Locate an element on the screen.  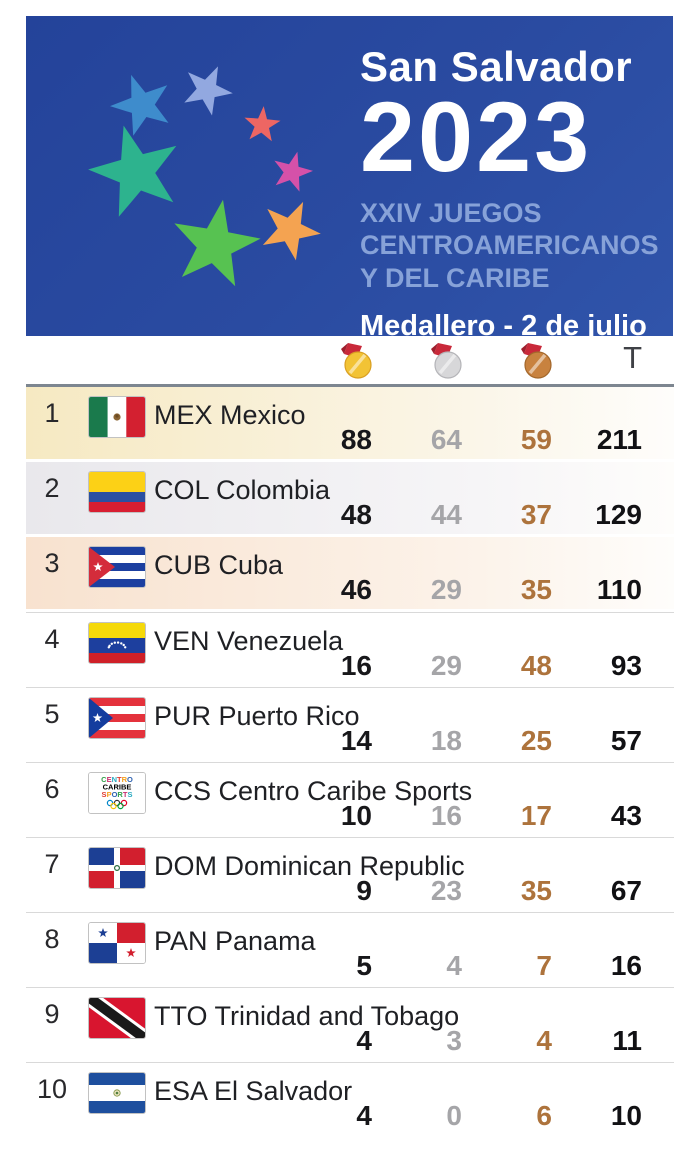
rank-cell: 9 is located at coordinates (52, 1014).